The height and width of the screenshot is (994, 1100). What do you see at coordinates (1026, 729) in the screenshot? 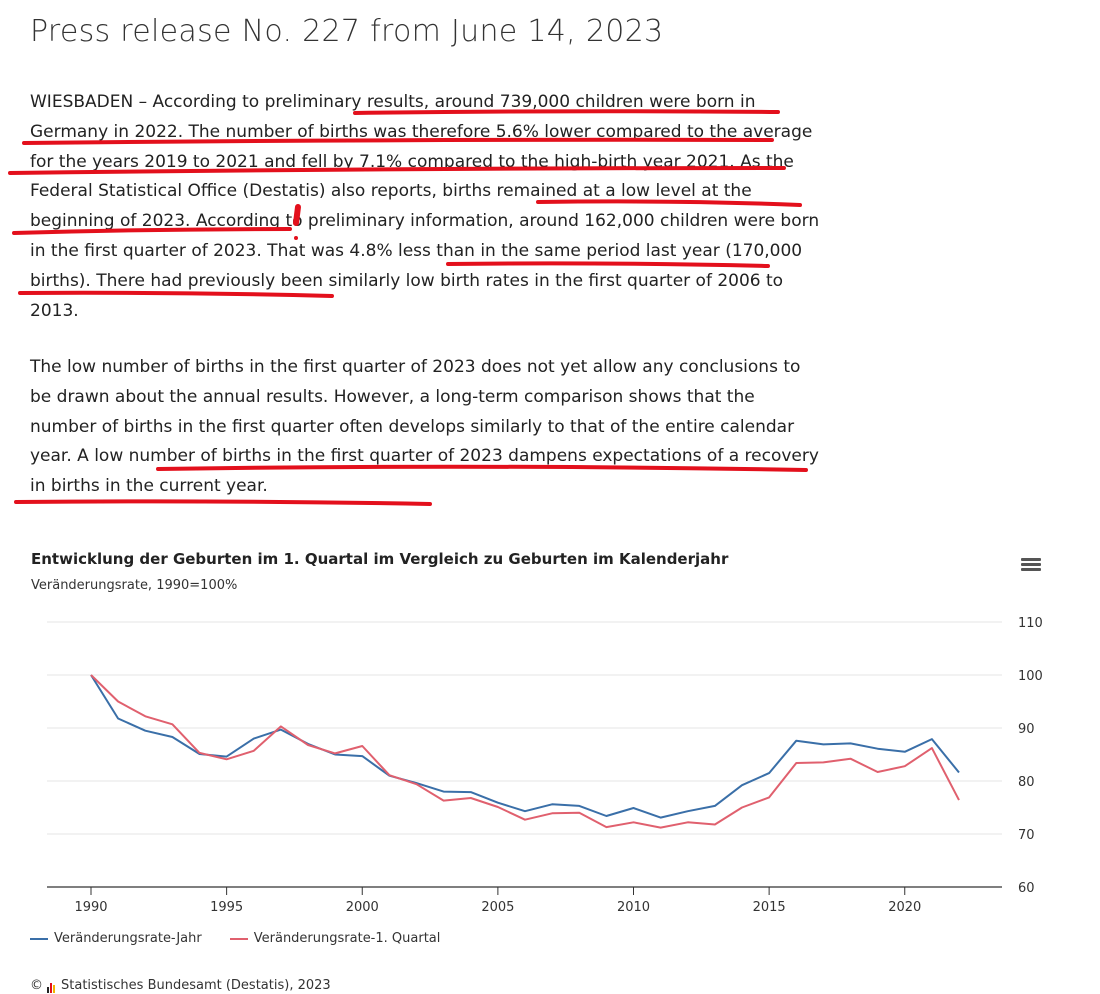
I see `y-tick-label: 90` at bounding box center [1026, 729].